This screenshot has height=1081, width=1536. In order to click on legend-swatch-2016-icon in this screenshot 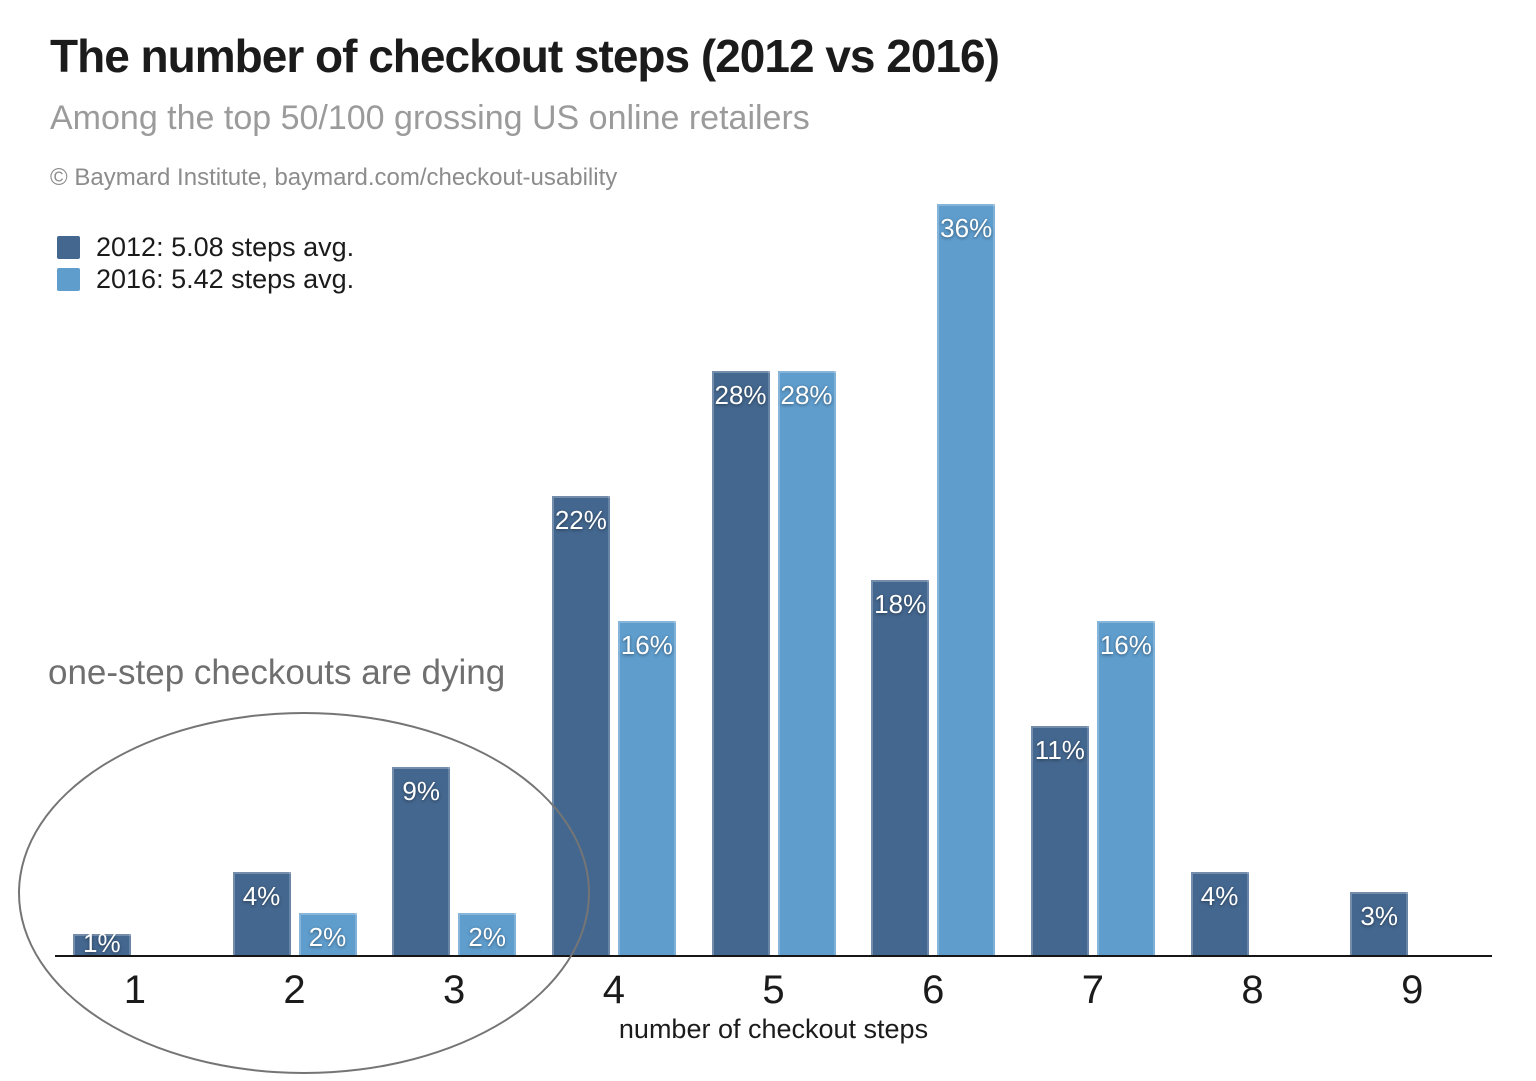, I will do `click(68, 279)`.